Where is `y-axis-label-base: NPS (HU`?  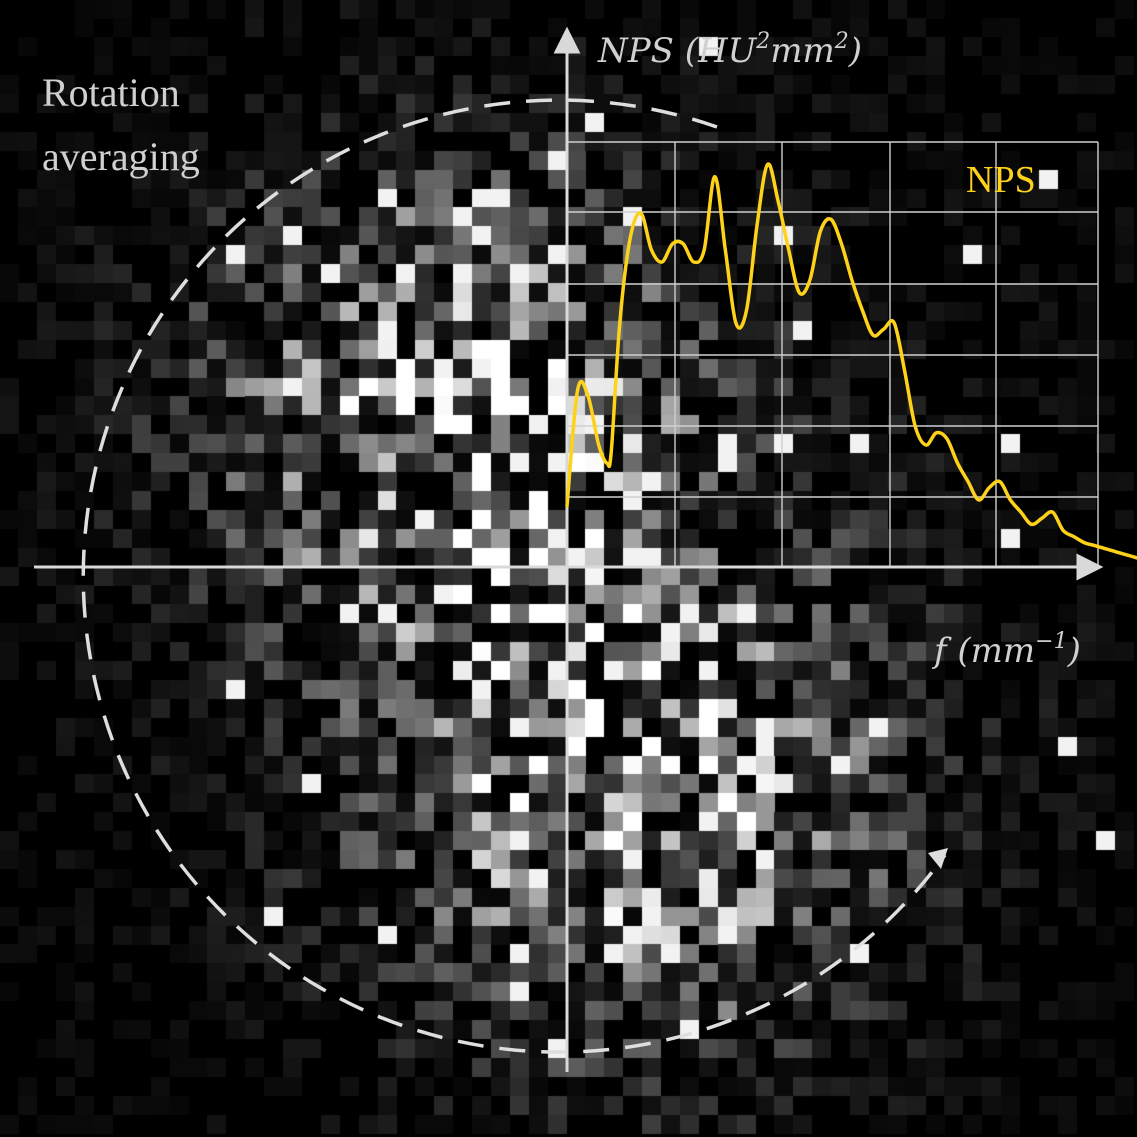
y-axis-label-base: NPS (HU is located at coordinates (677, 51).